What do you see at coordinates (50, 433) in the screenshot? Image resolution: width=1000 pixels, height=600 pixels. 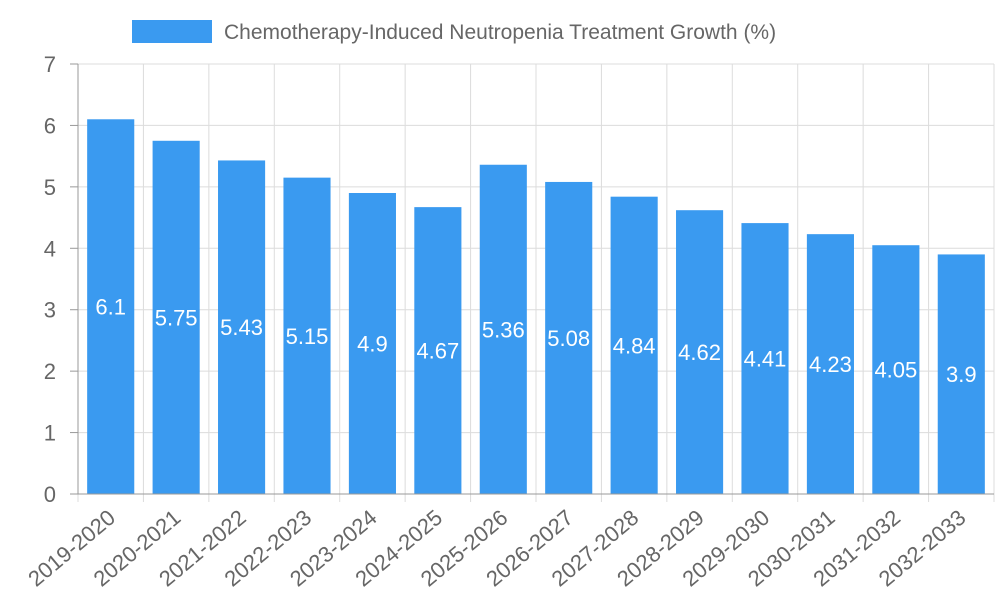 I see `y-tick-label: 1` at bounding box center [50, 433].